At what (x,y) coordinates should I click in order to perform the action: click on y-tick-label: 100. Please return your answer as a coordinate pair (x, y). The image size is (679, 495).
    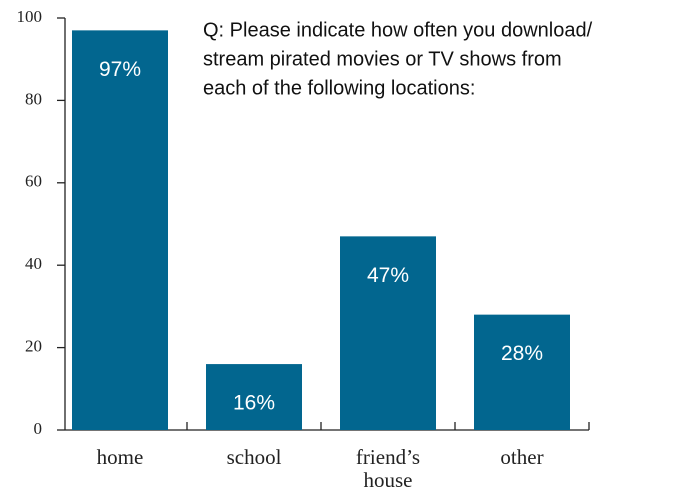
    Looking at the image, I should click on (30, 16).